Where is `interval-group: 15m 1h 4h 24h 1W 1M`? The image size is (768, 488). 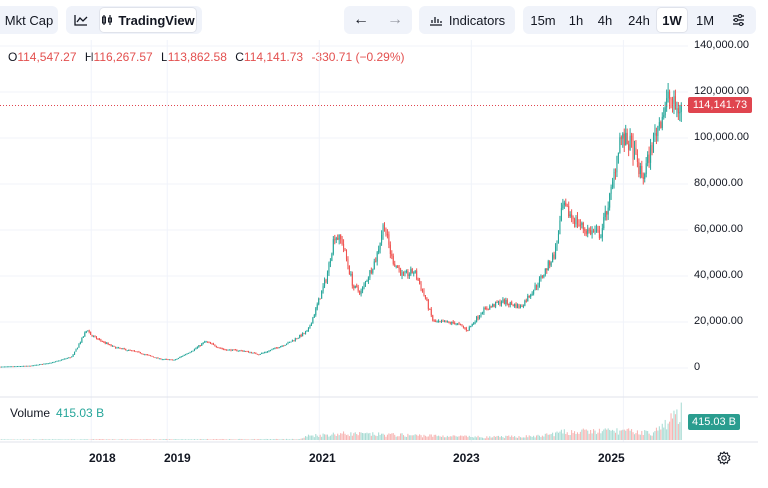
interval-group: 15m 1h 4h 24h 1W 1M is located at coordinates (639, 20).